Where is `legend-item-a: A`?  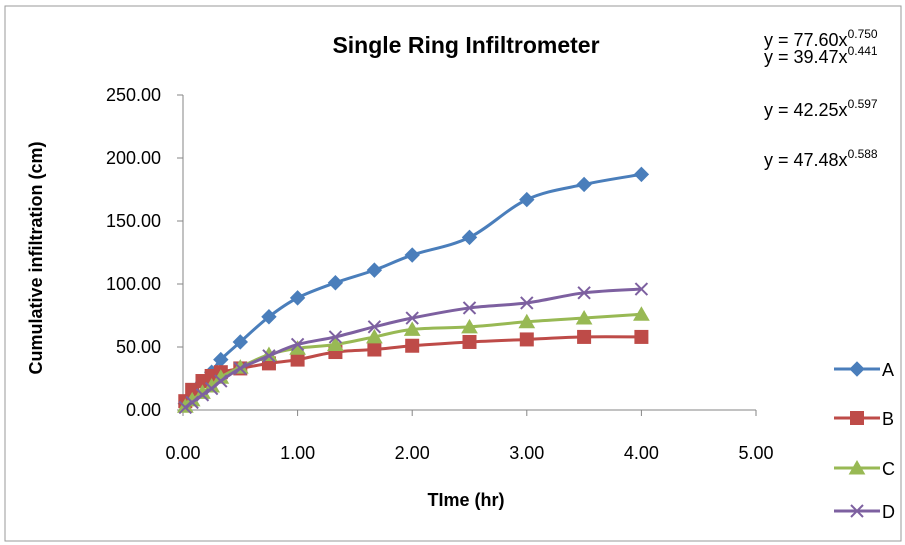 legend-item-a: A is located at coordinates (864, 370).